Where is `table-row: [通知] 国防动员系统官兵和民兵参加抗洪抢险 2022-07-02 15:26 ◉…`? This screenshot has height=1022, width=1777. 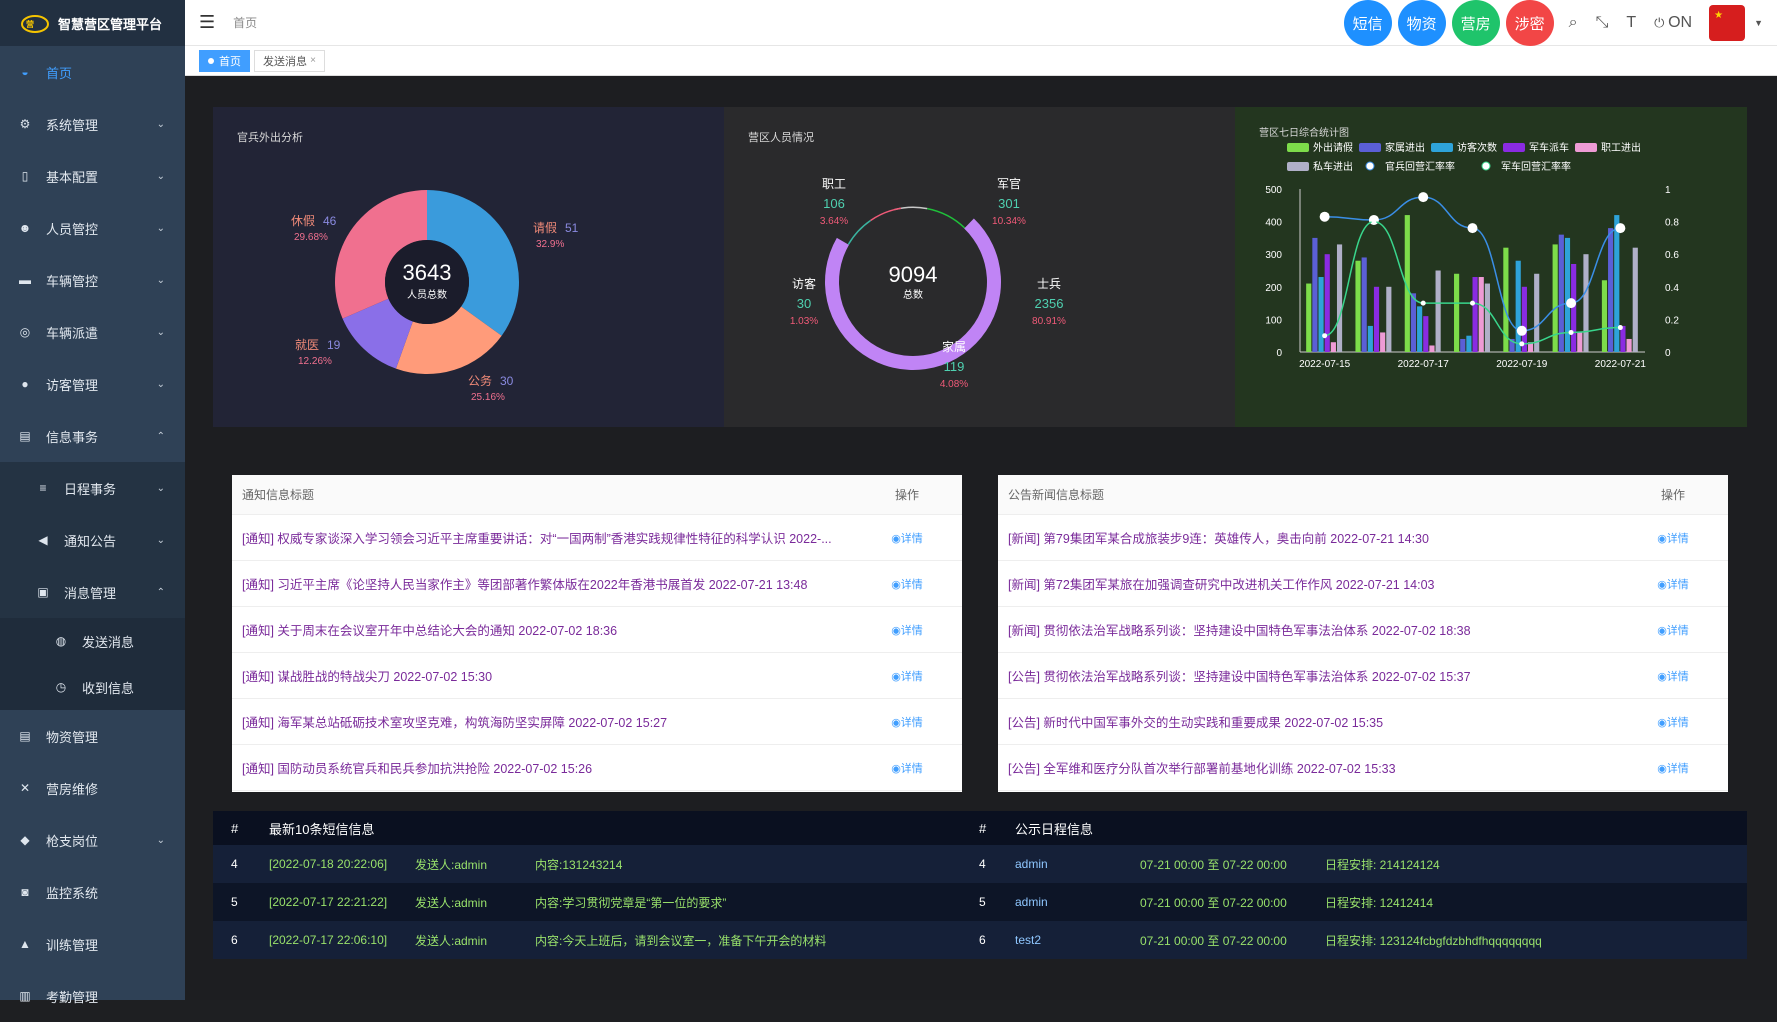 table-row: [通知] 国防动员系统官兵和民兵参加抗洪抢险 2022-07-02 15:26 ◉… is located at coordinates (597, 768).